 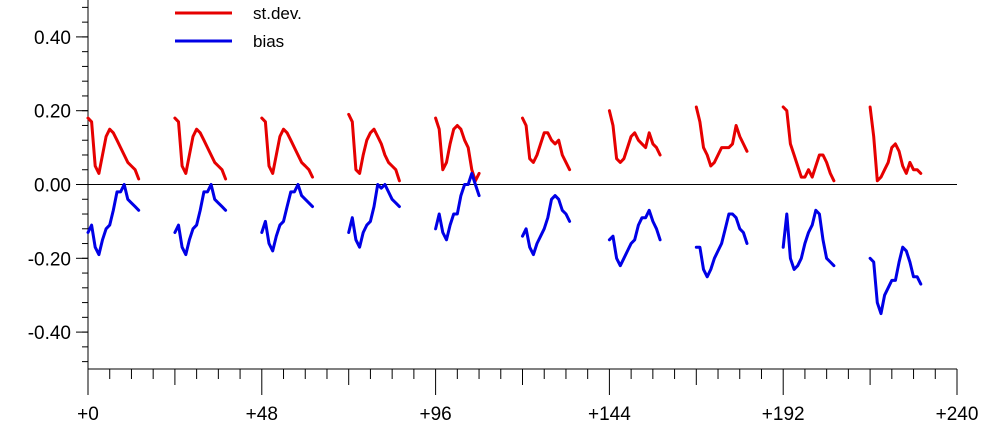 What do you see at coordinates (52, 186) in the screenshot?
I see `y-tick-label: 0.00` at bounding box center [52, 186].